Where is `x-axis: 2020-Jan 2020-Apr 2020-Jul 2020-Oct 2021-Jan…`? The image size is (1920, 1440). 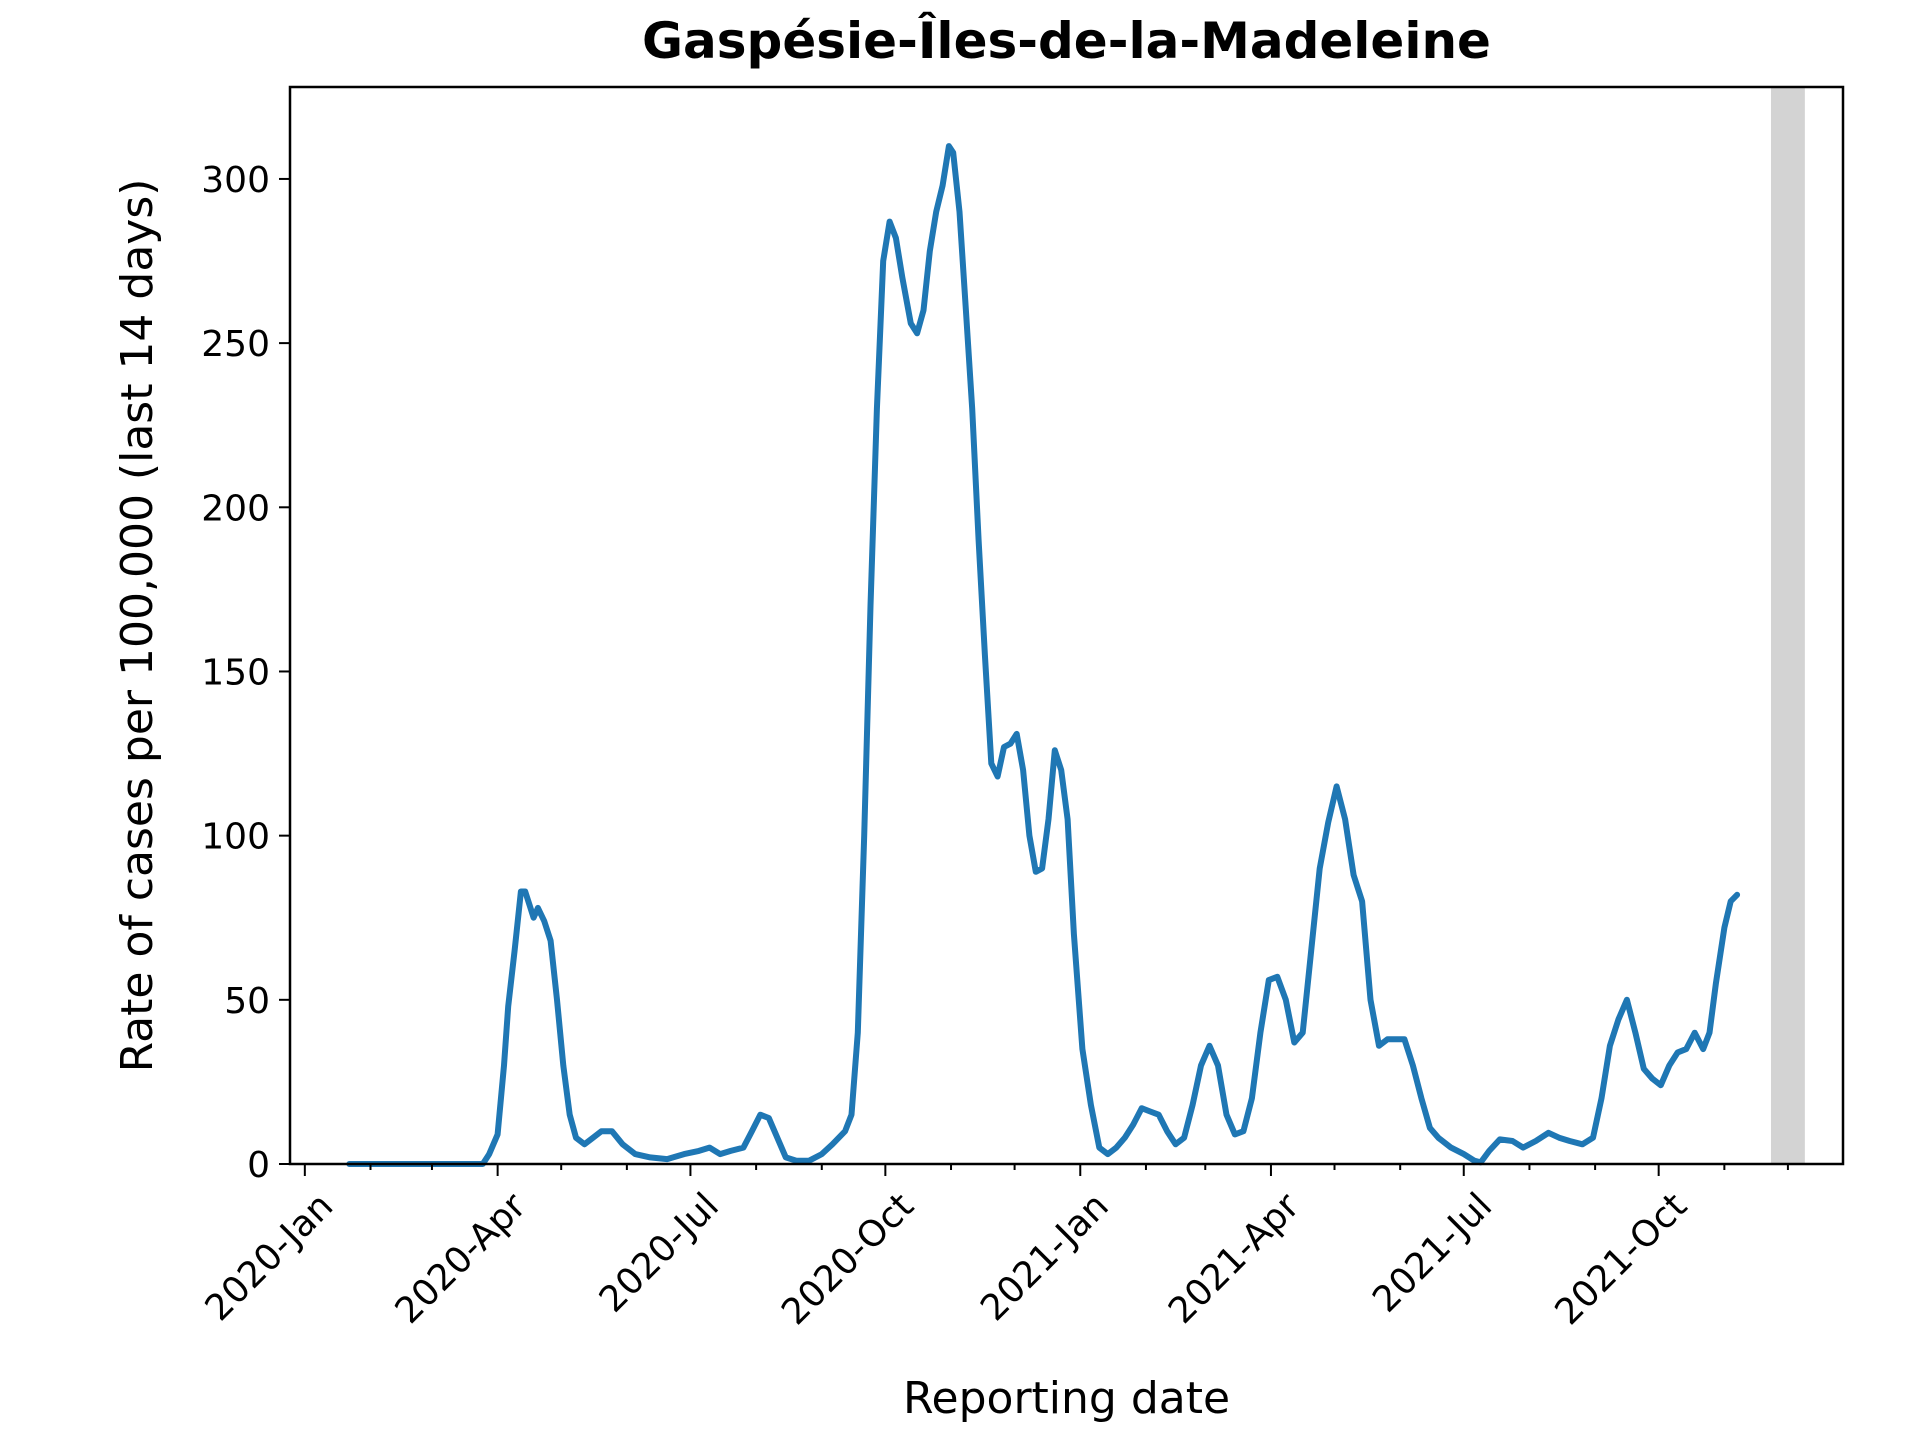 x-axis: 2020-Jan 2020-Apr 2020-Jul 2020-Oct 2021-Jan… is located at coordinates (993, 1248).